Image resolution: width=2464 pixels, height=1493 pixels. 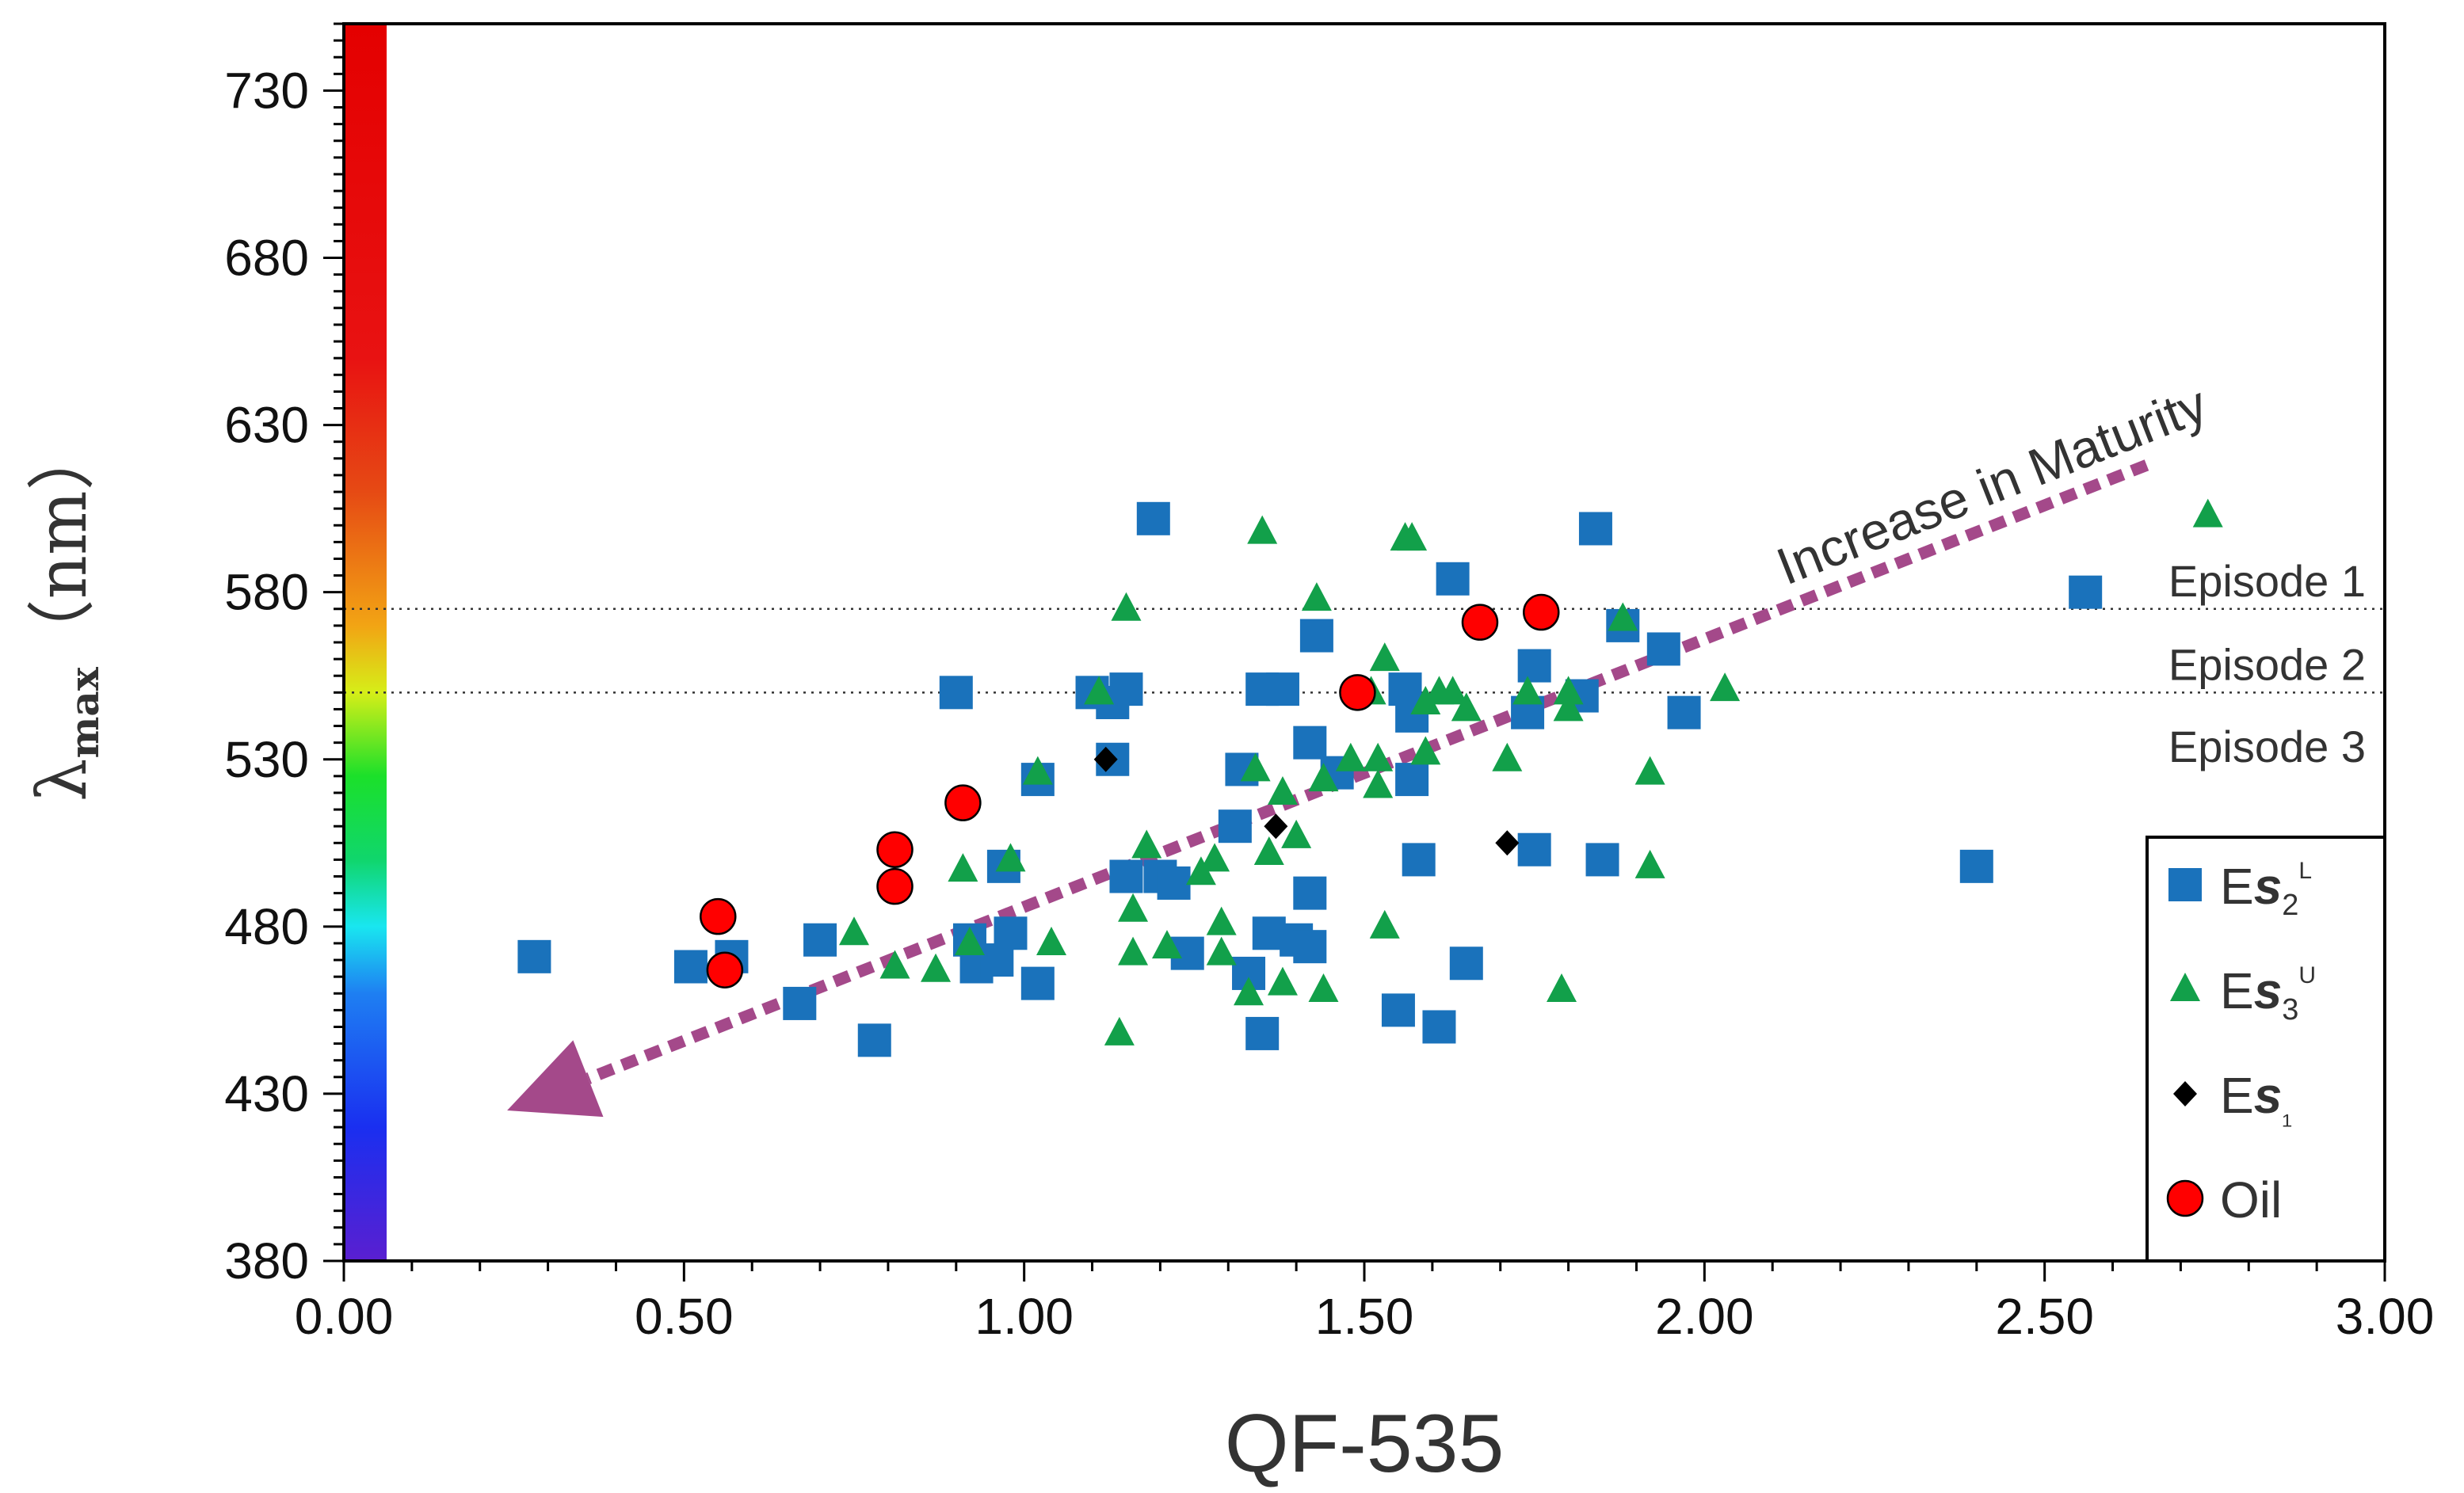 What do you see at coordinates (1306, 801) in the screenshot?
I see `series-es1` at bounding box center [1306, 801].